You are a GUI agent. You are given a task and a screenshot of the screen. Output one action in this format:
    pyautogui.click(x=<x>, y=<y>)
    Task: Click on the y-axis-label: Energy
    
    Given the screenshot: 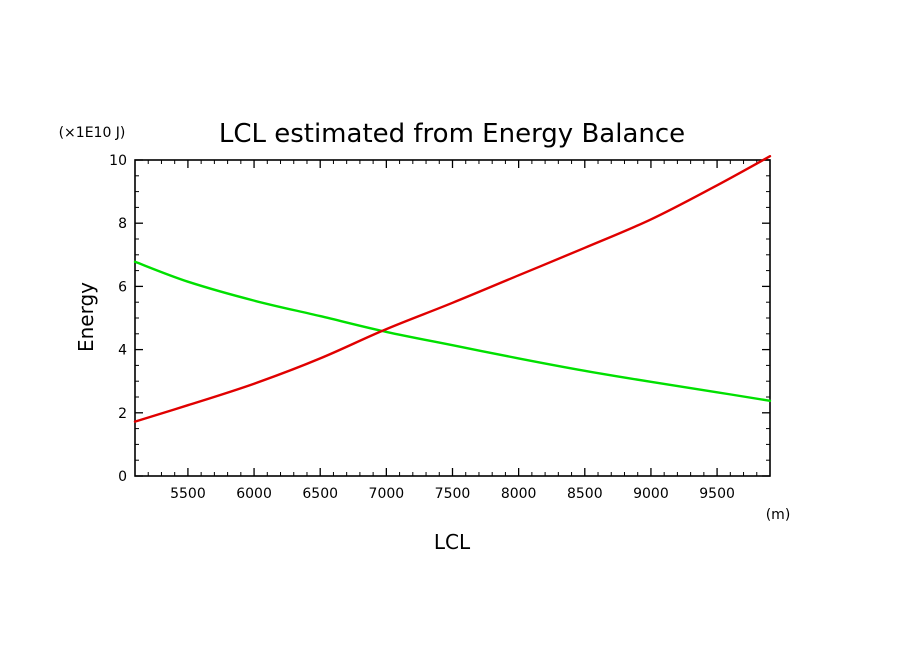 What is the action you would take?
    pyautogui.click(x=86, y=317)
    